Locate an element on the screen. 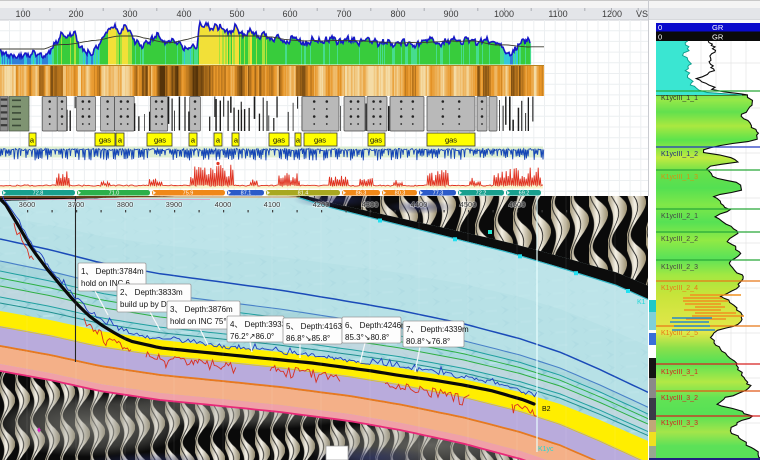 The width and height of the screenshot is (760, 460). svg-text: 200 is located at coordinates (75, 14).